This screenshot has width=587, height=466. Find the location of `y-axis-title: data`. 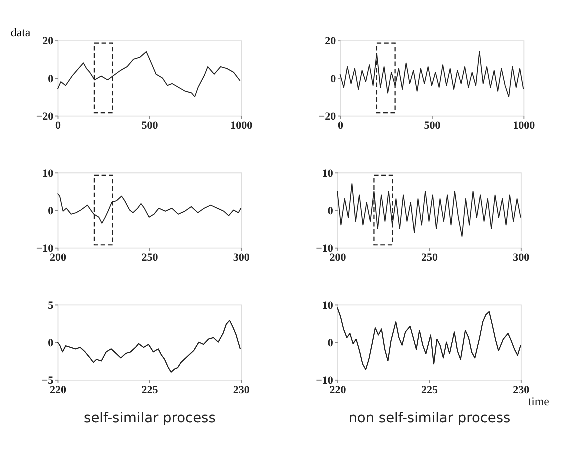

y-axis-title: data is located at coordinates (21, 32).